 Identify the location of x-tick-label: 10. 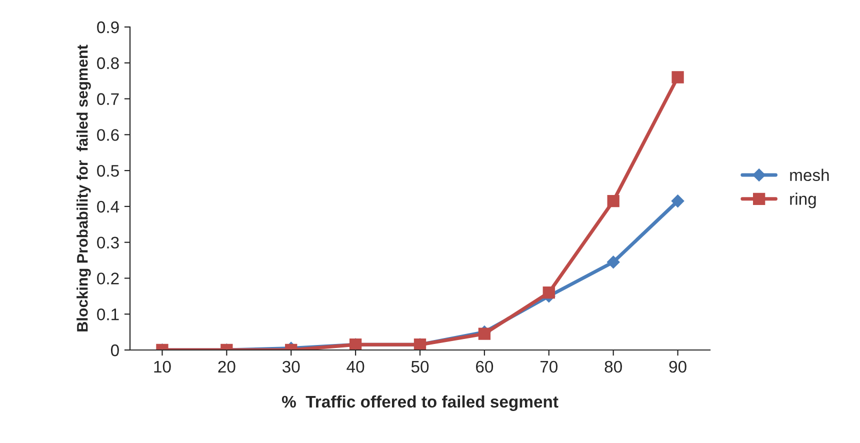
(162, 366).